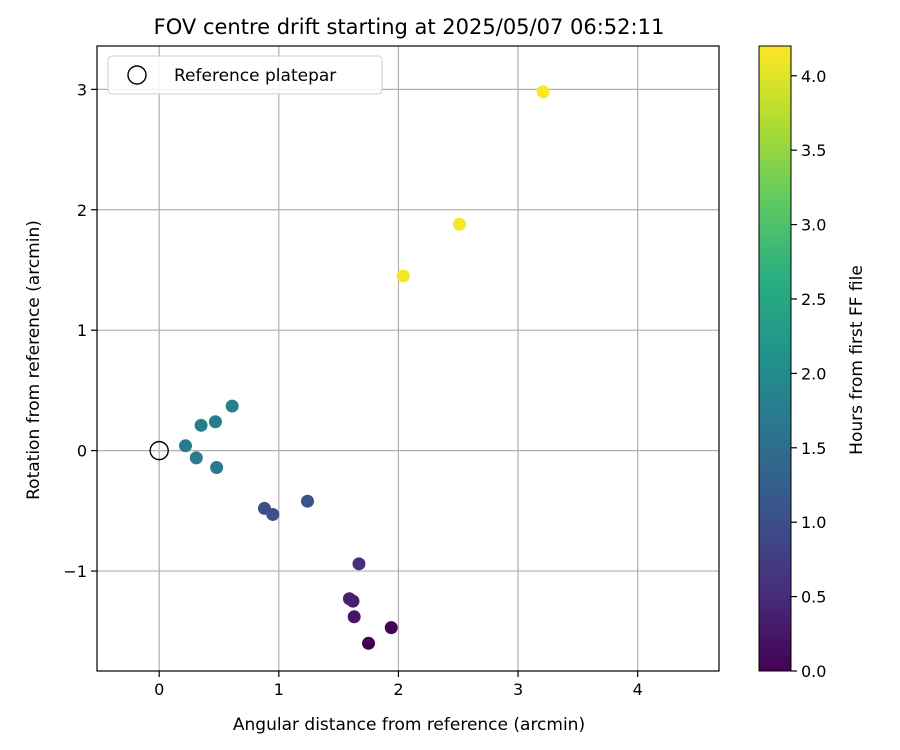  What do you see at coordinates (775, 358) in the screenshot?
I see `colorbar-gradient` at bounding box center [775, 358].